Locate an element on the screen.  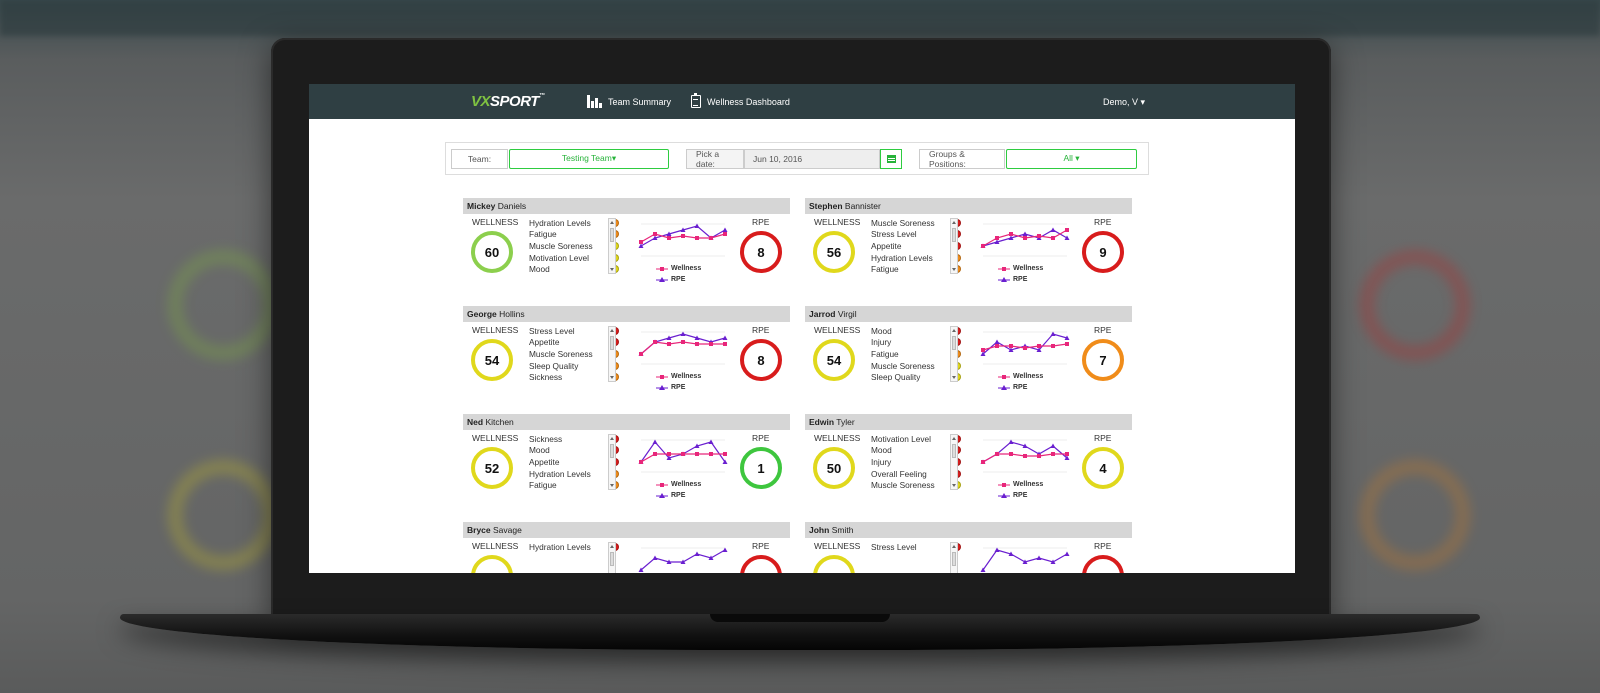
player-name: John Smith is located at coordinates (968, 530).